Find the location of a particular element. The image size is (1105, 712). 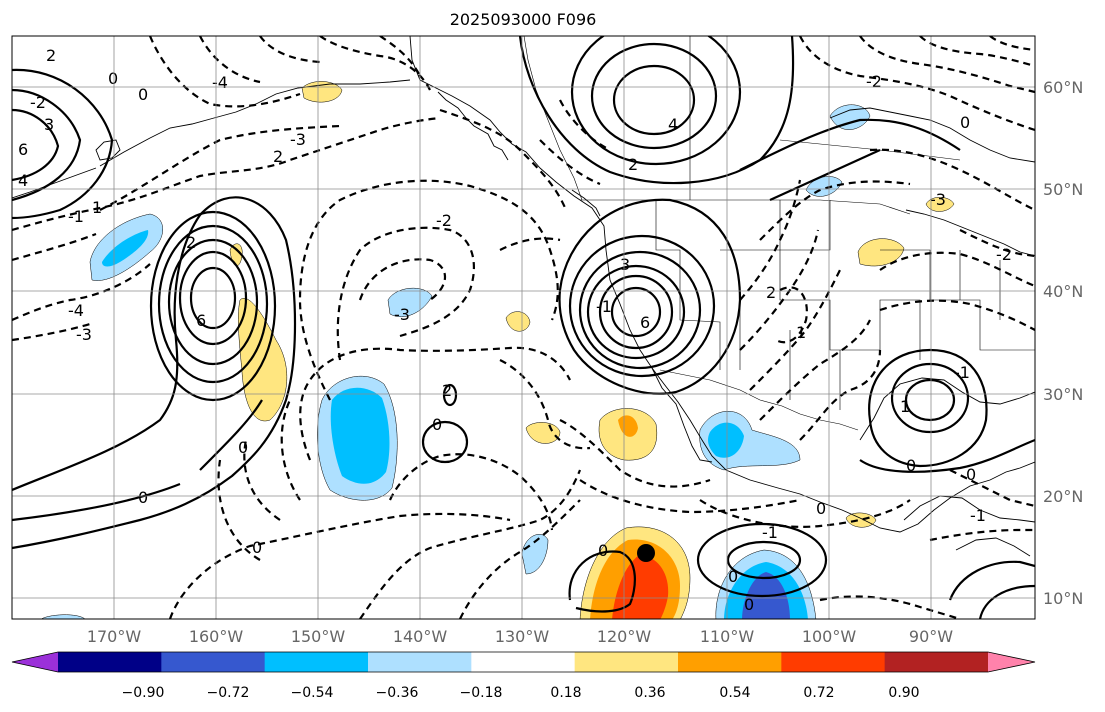

lat-tick-label: 10°N is located at coordinates (1063, 598).